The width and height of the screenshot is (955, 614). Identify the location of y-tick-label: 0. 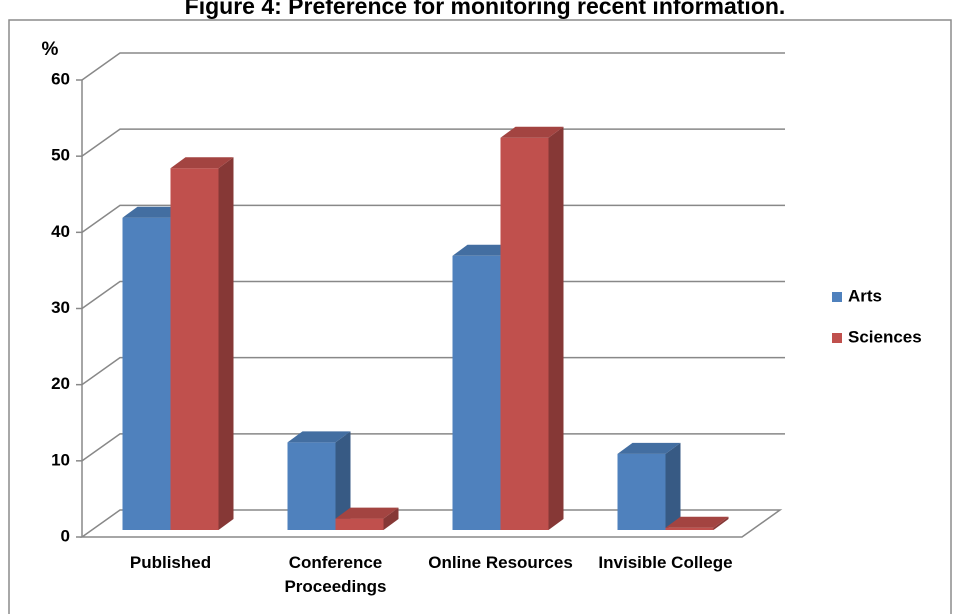
(65, 535).